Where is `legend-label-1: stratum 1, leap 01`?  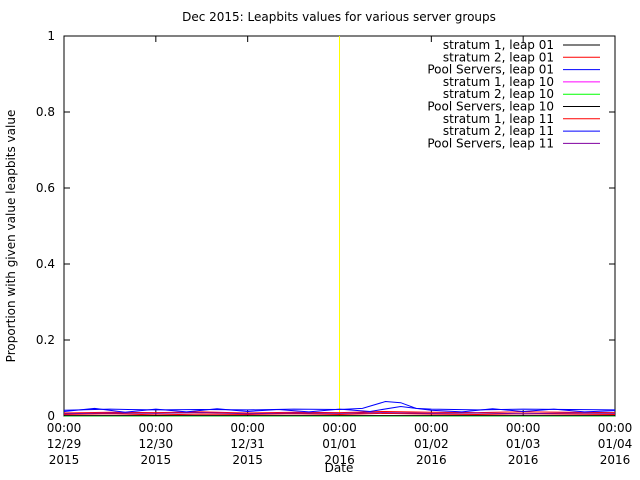 legend-label-1: stratum 1, leap 01 is located at coordinates (498, 45).